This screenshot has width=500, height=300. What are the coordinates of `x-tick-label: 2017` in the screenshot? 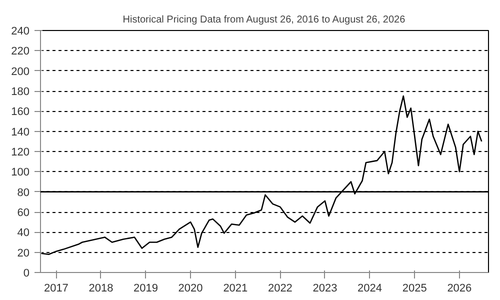 It's located at (56, 288).